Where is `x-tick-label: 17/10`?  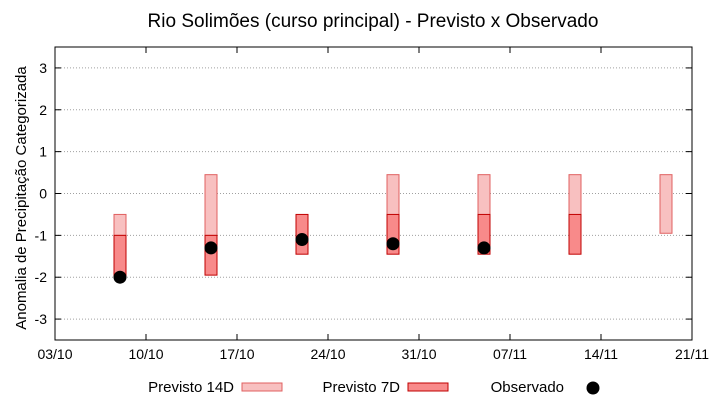 x-tick-label: 17/10 is located at coordinates (236, 354).